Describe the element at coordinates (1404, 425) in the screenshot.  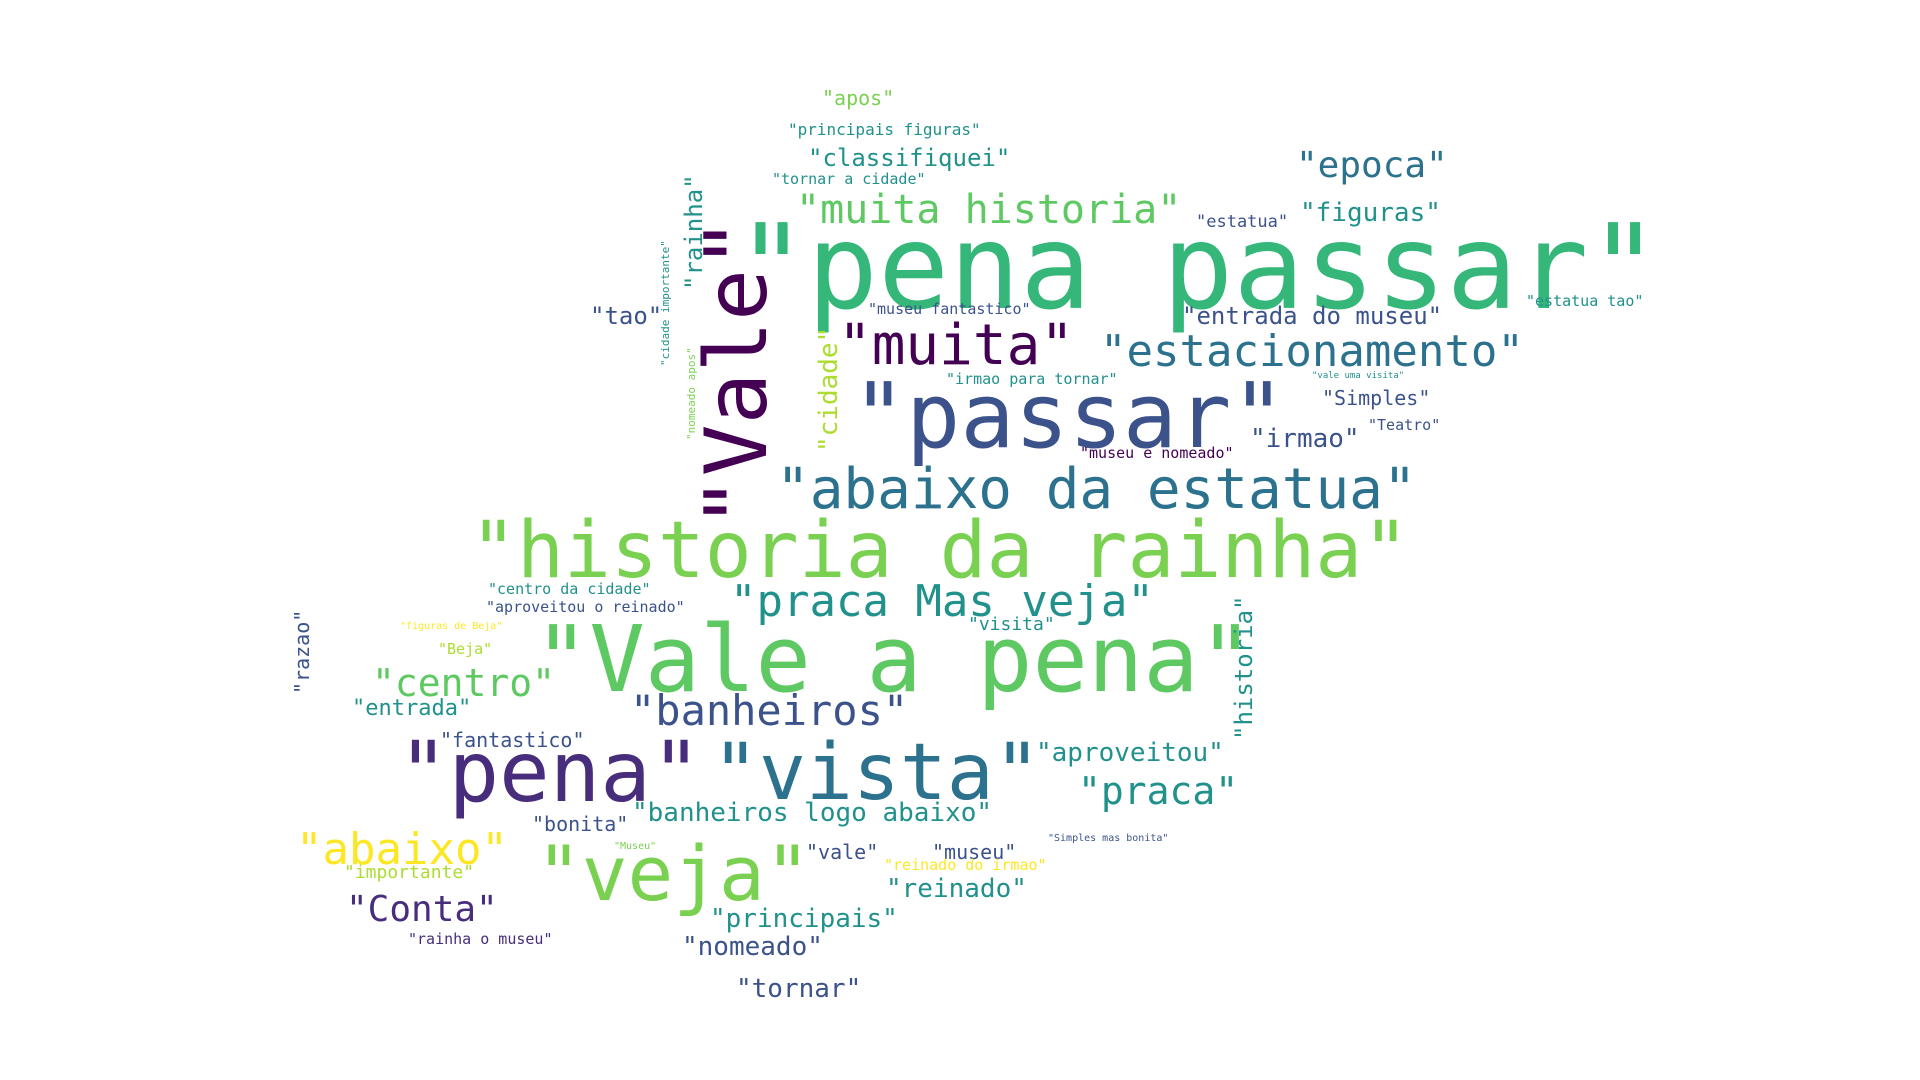
I see `word-teatro: "Teatro"` at that location.